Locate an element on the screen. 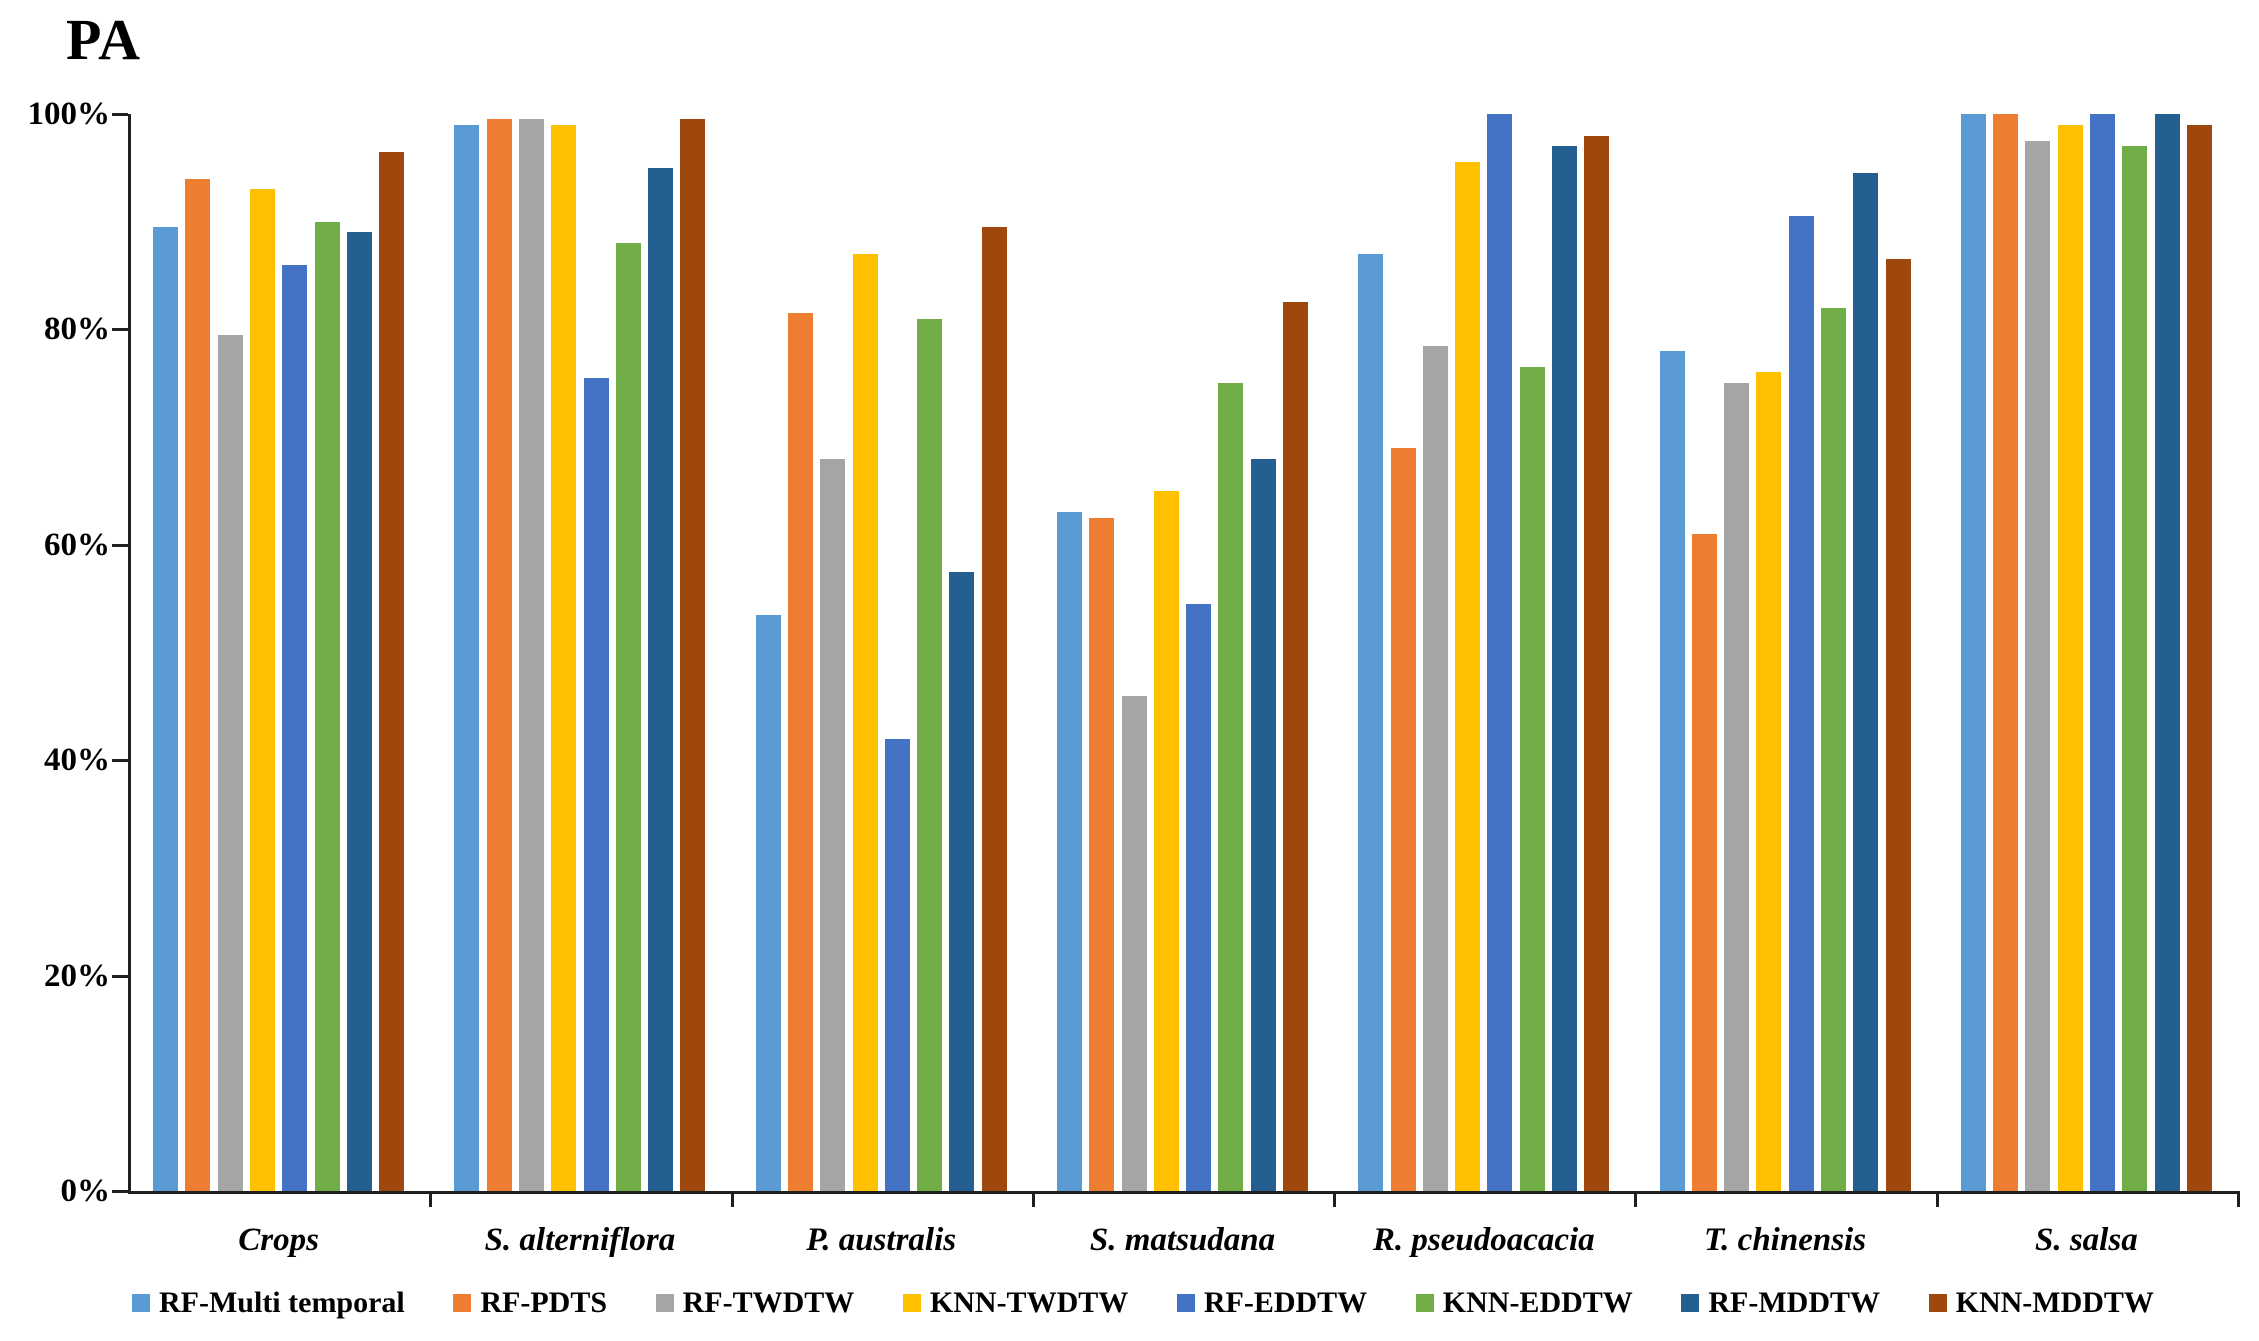 The width and height of the screenshot is (2259, 1341). bar-KNN-MDDTW-R. pseudoacacia is located at coordinates (1597, 663).